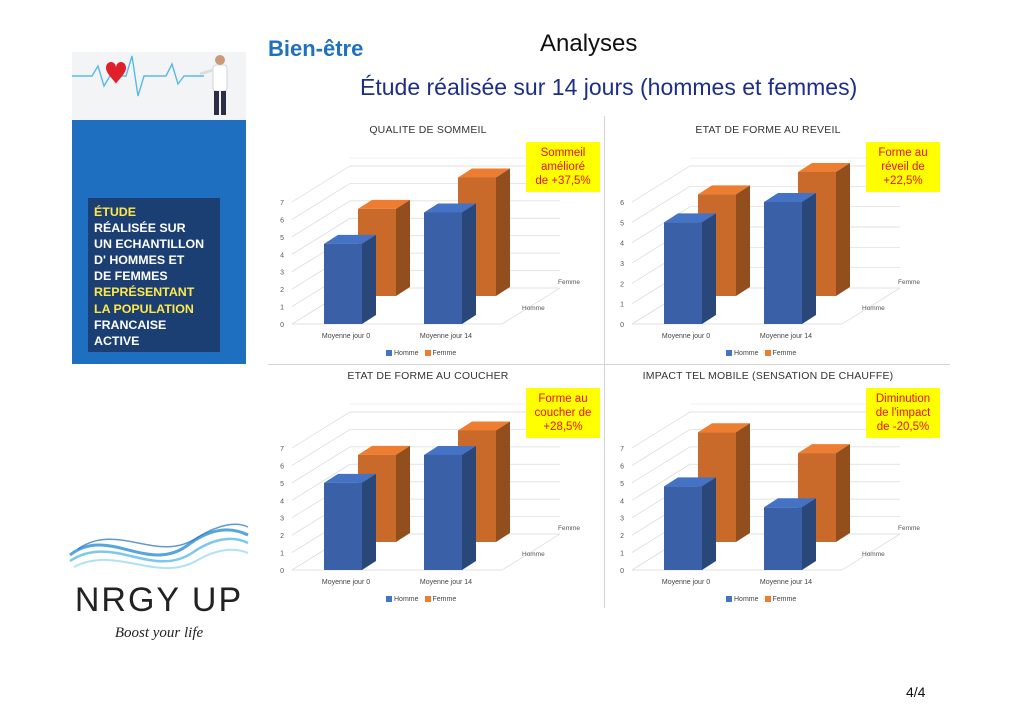 The height and width of the screenshot is (724, 1024). I want to click on chart-title: IMPACT TEL MOBILE (SENSATION DE CHAUFFE), so click(768, 376).